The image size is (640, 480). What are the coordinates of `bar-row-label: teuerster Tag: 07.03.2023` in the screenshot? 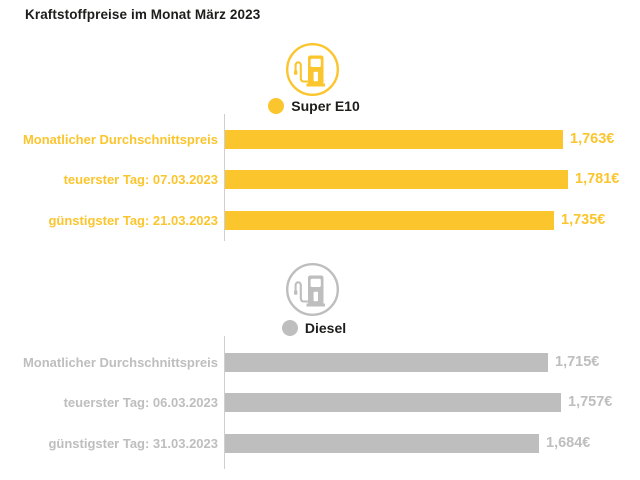 It's located at (140, 179).